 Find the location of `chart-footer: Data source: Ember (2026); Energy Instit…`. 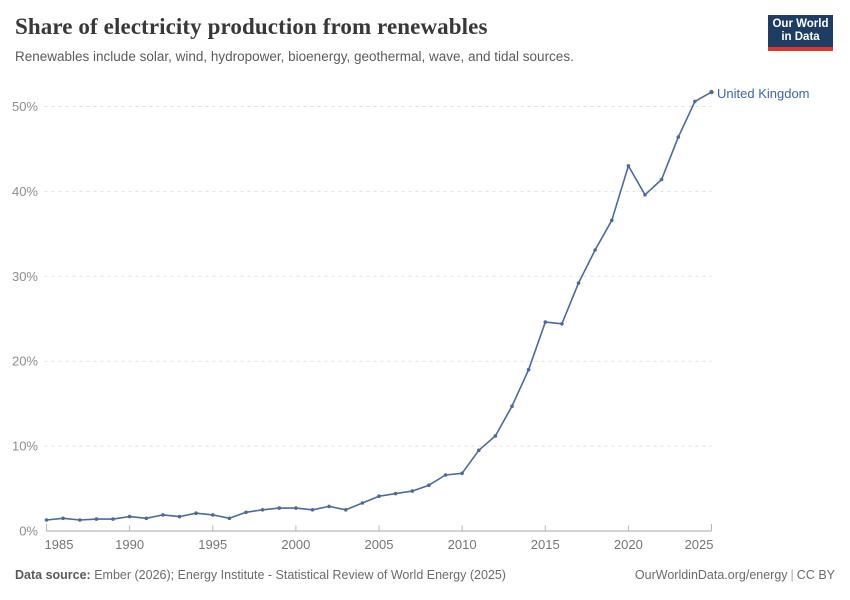

chart-footer: Data source: Ember (2026); Energy Instit… is located at coordinates (425, 575).